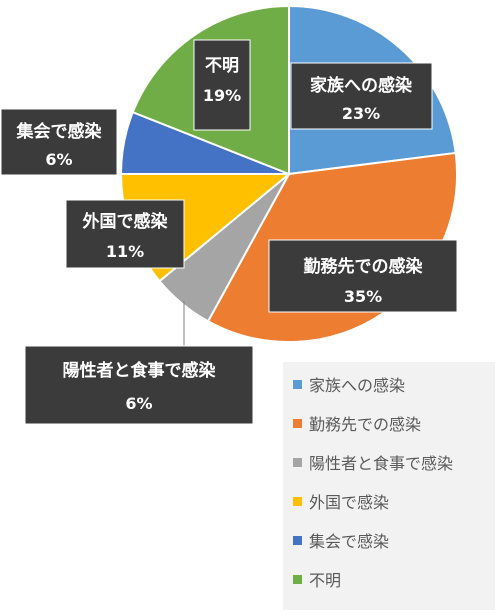 The width and height of the screenshot is (500, 614). I want to click on legend-item: 家族への感染, so click(349, 384).